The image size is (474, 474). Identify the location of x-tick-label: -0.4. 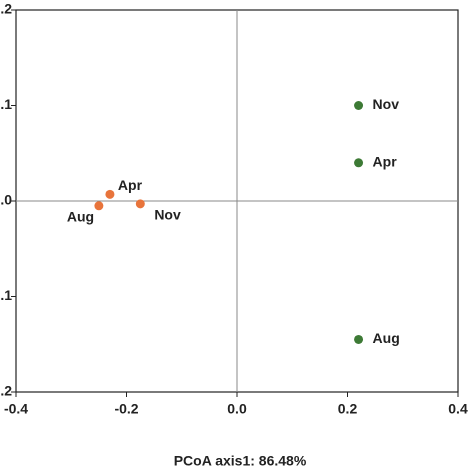
(16, 409).